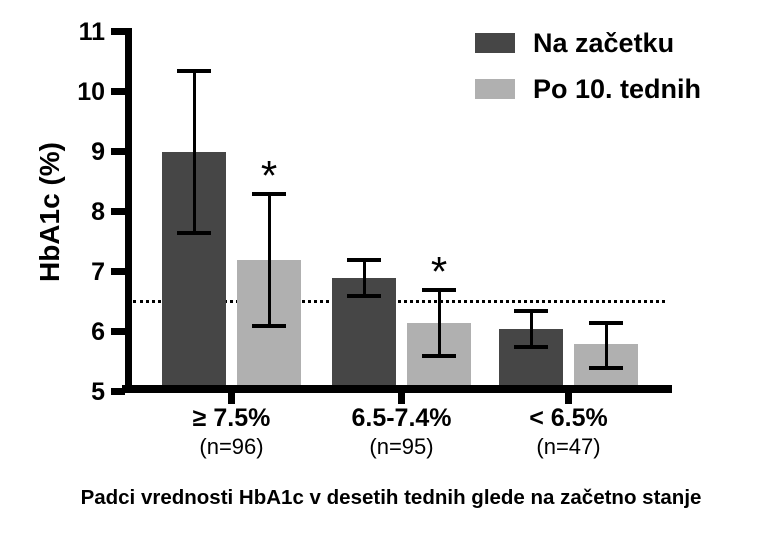 The image size is (762, 544). I want to click on y-tick-label: 10, so click(91, 91).